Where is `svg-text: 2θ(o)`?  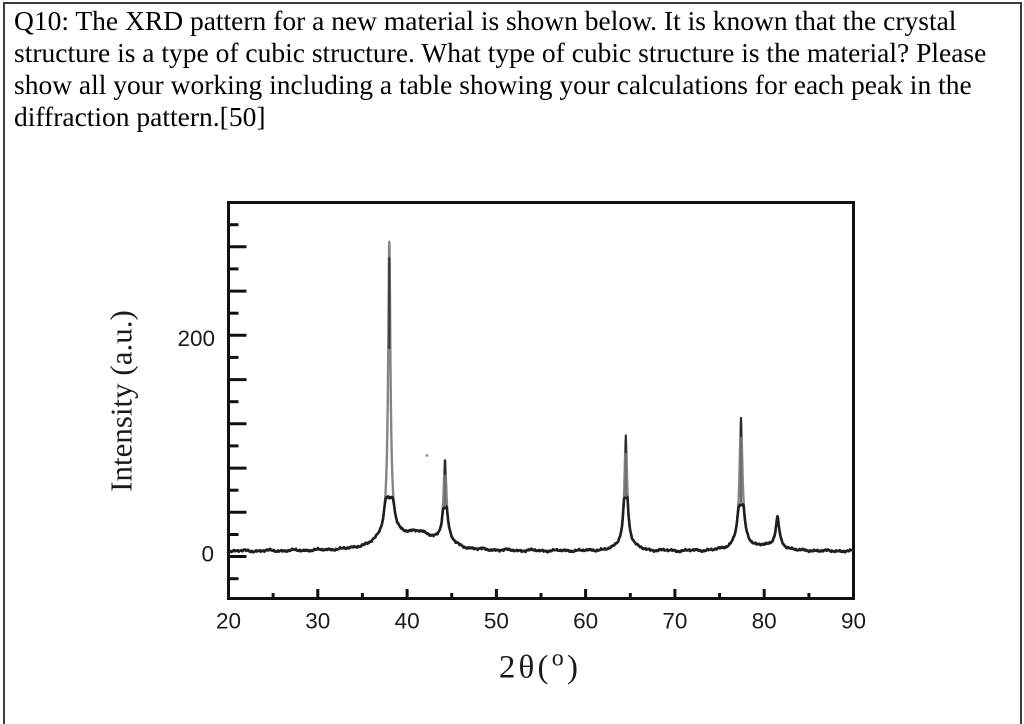
svg-text: 2θ(o) is located at coordinates (540, 666).